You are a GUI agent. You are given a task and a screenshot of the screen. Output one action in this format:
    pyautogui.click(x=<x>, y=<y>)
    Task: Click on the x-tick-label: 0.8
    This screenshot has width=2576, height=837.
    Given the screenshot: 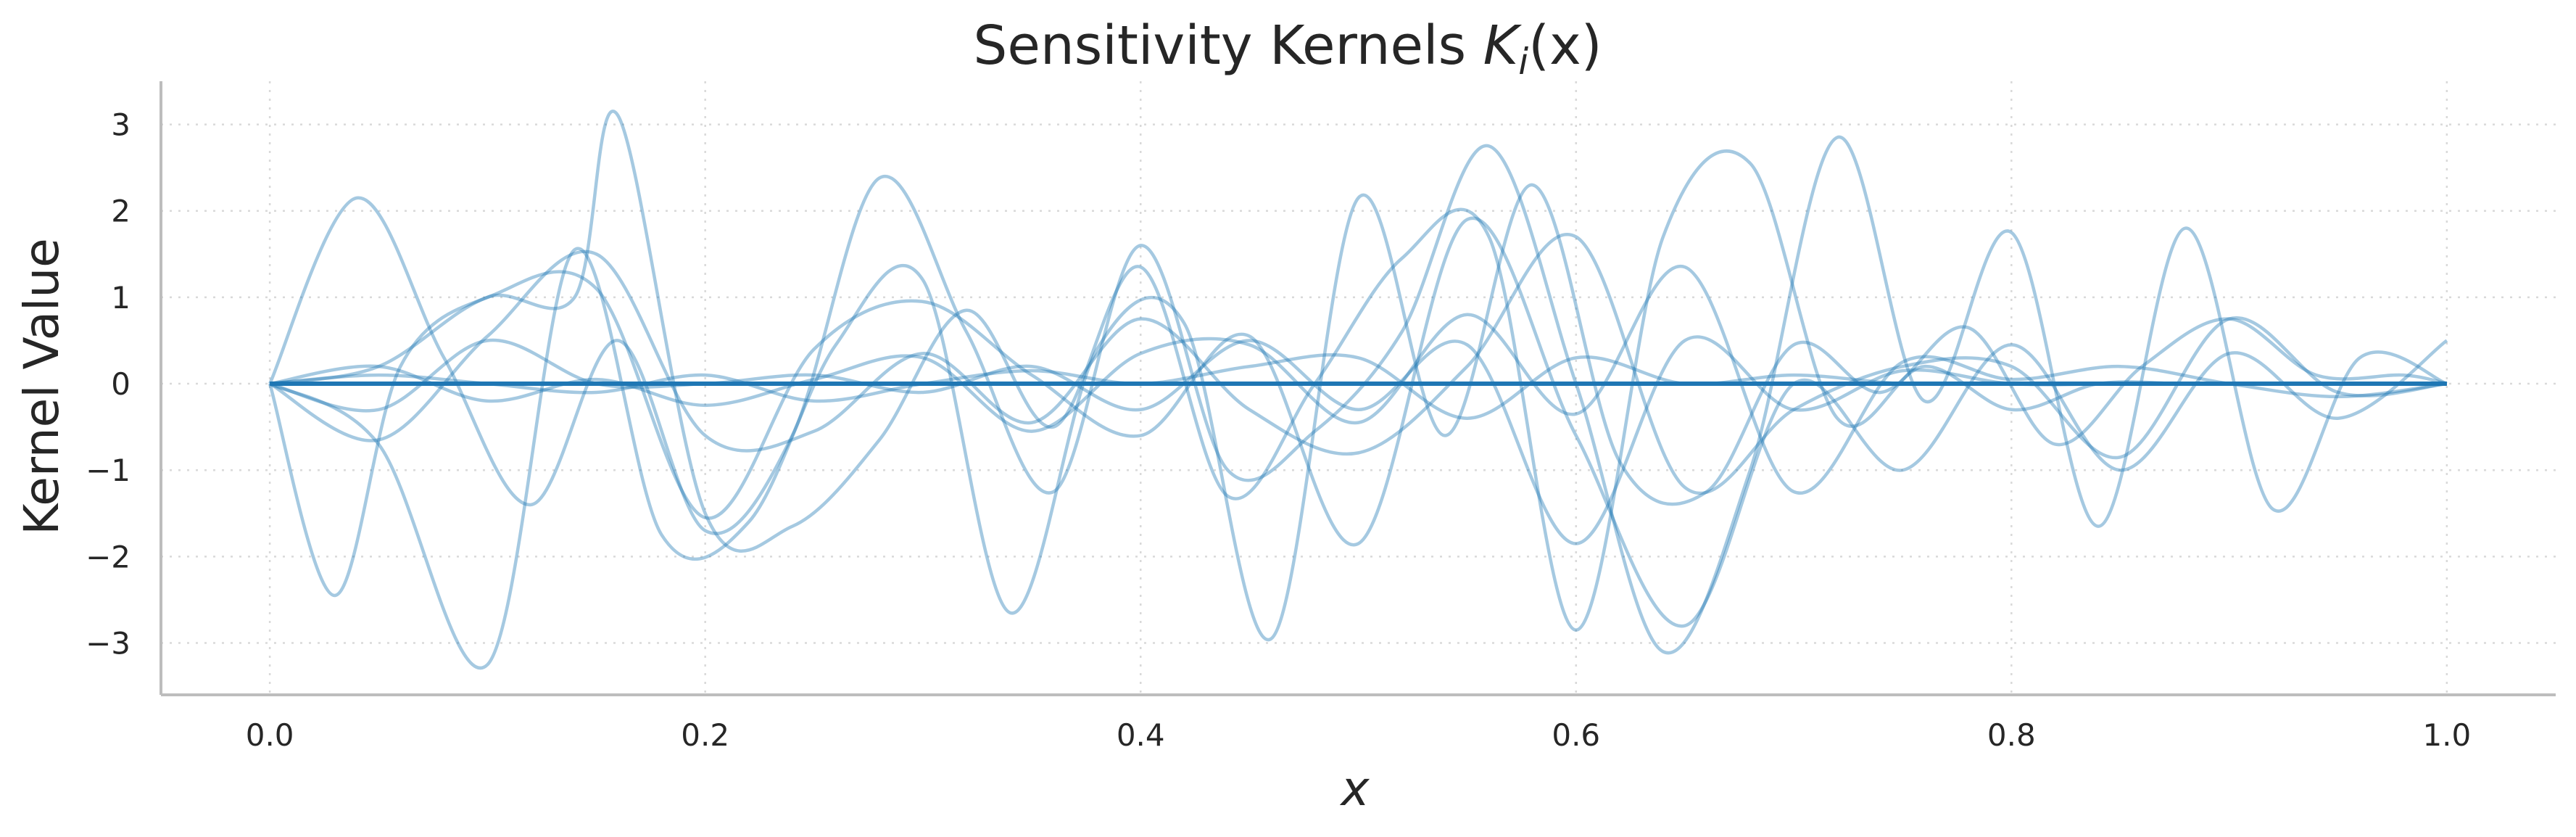 What is the action you would take?
    pyautogui.click(x=2012, y=735)
    